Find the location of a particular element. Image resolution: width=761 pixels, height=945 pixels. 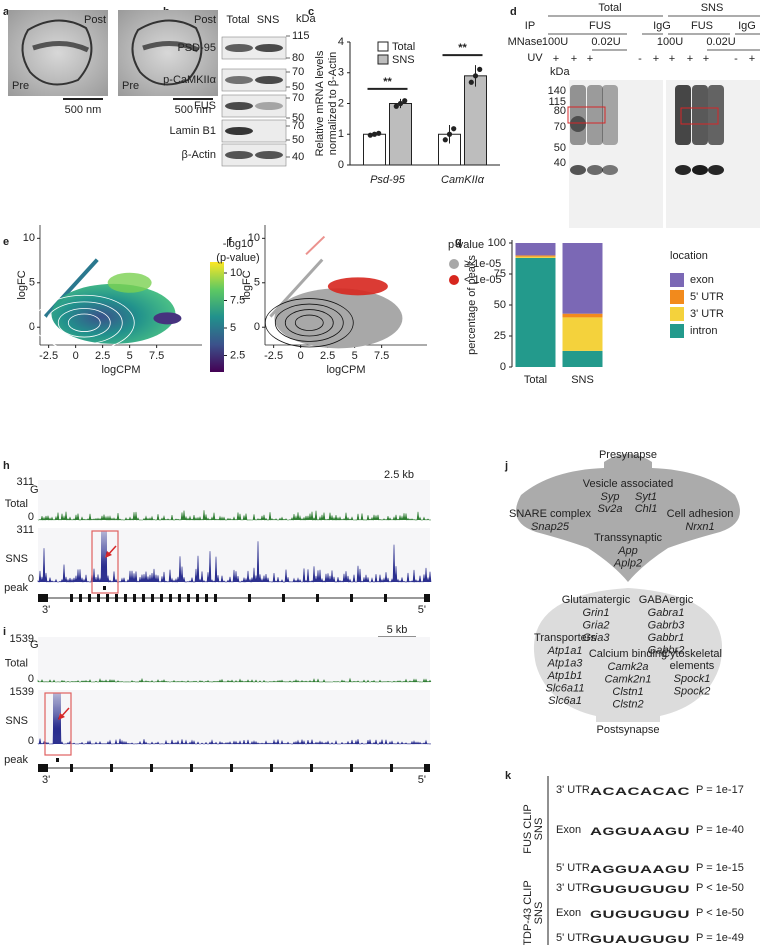

peak-label: peak is located at coordinates (16, 760).